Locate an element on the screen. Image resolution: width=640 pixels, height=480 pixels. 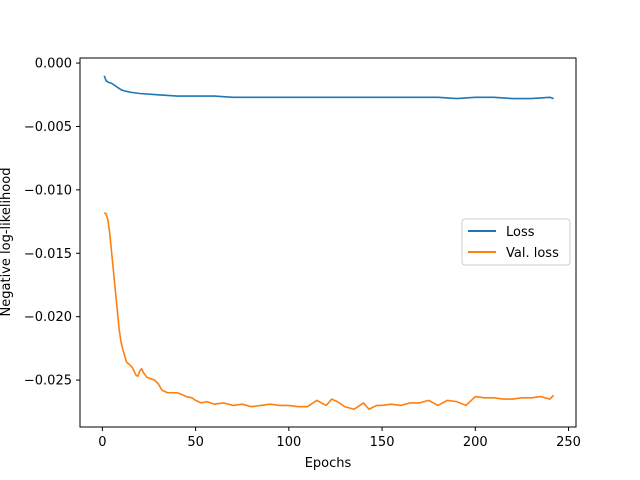
series-line-loss is located at coordinates (328, 87).